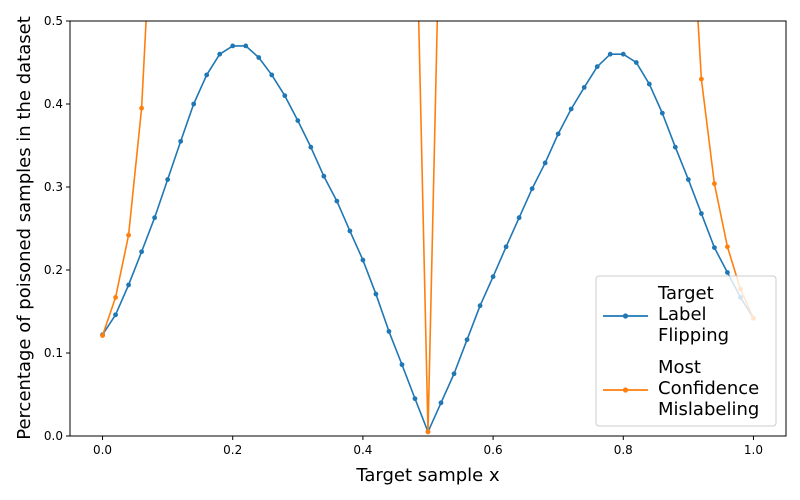 This screenshot has width=800, height=500. What do you see at coordinates (428, 446) in the screenshot?
I see `x-axis-ticks: 0.0 0.2 0.4 0.6 0.8 1.0` at bounding box center [428, 446].